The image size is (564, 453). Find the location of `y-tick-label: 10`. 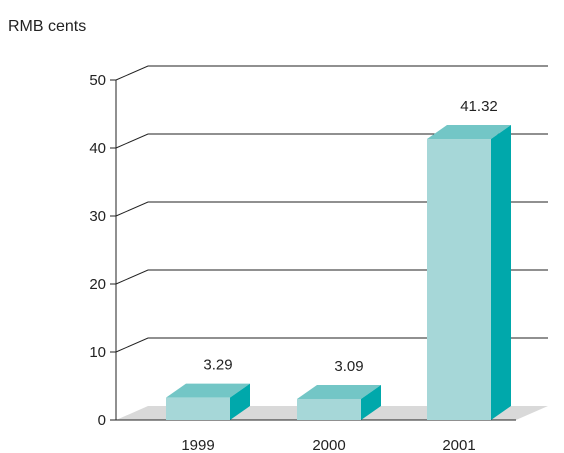

y-tick-label: 10 is located at coordinates (97, 352).